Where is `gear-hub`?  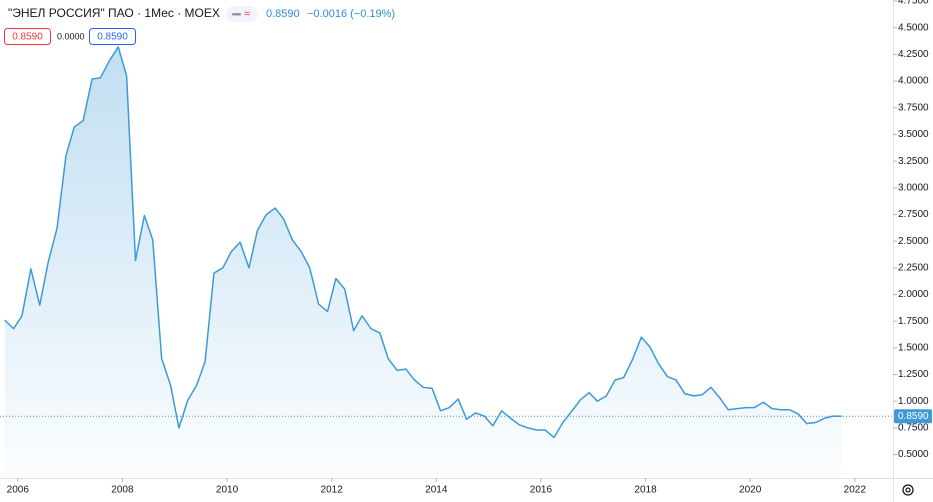
gear-hub is located at coordinates (908, 490).